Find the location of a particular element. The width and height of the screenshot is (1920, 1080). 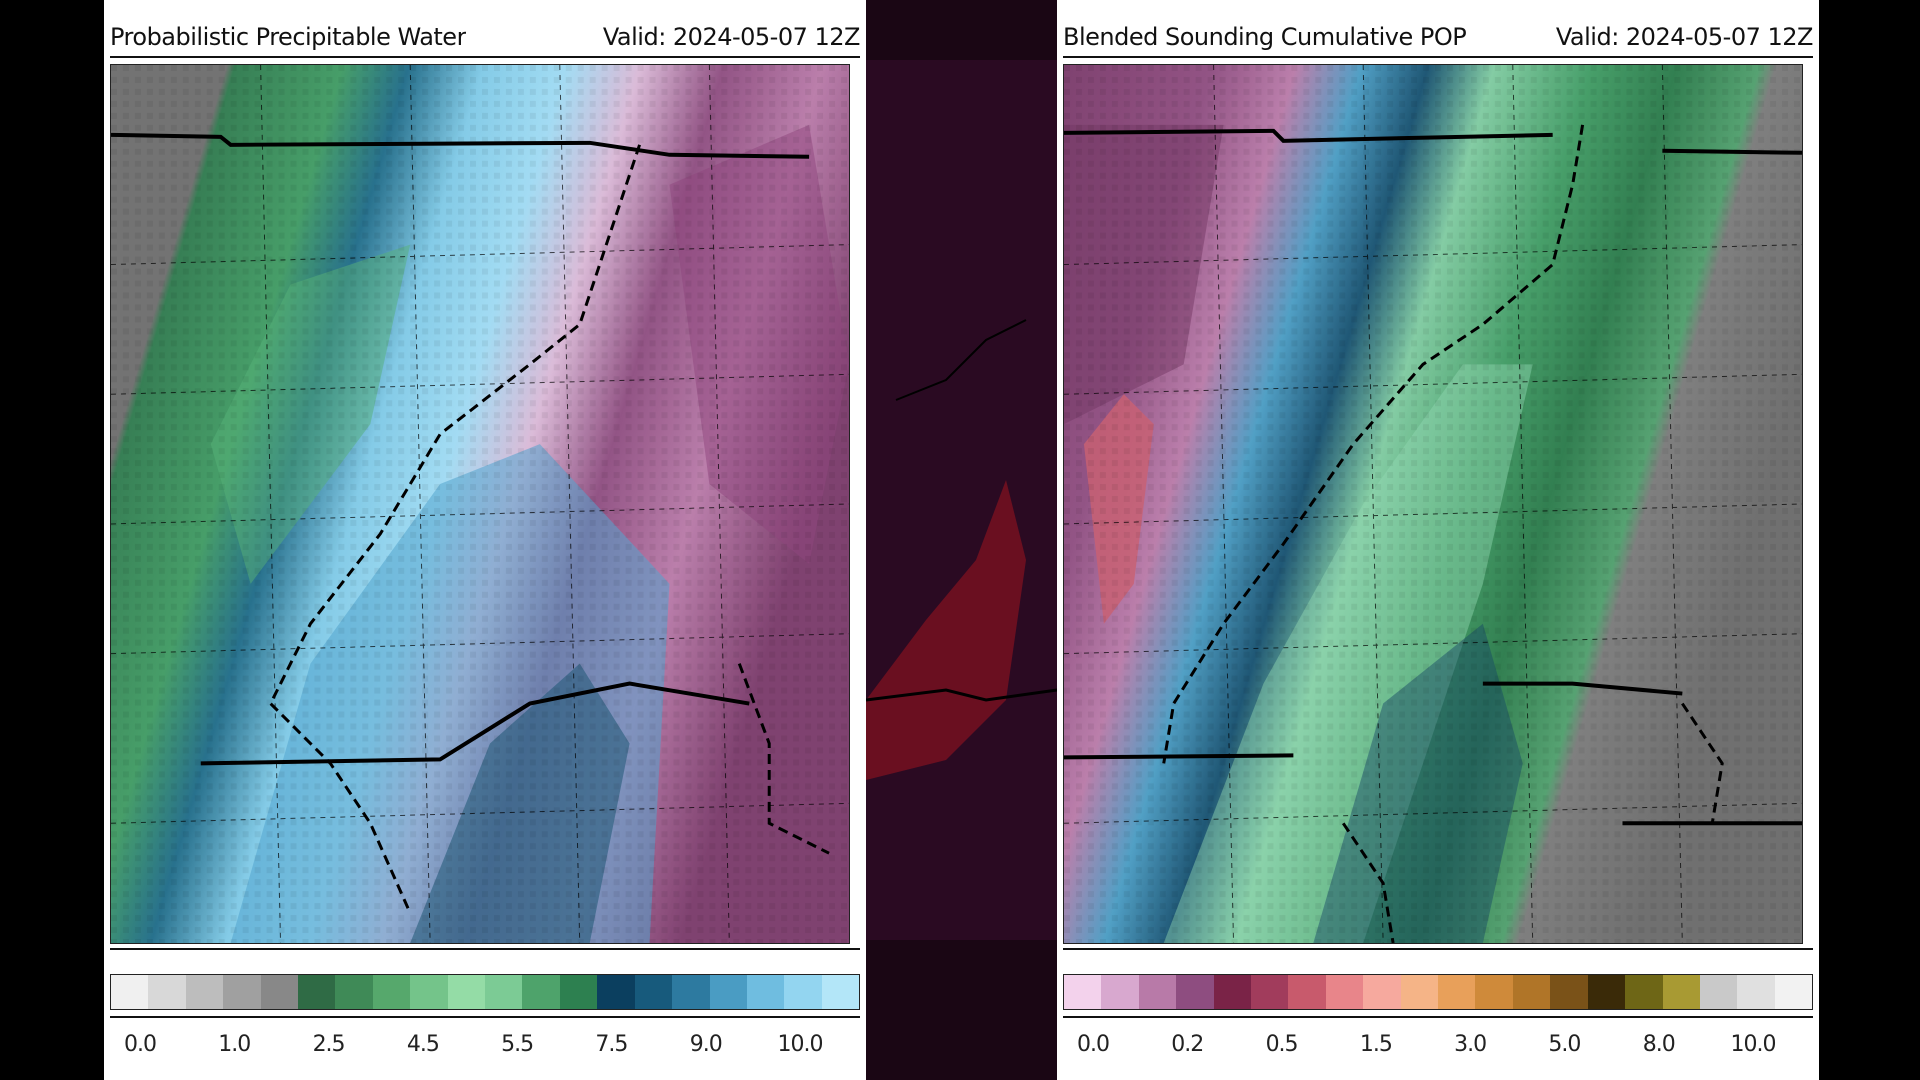

right-colorbar-tick-label: 0.0 is located at coordinates (1093, 1044).